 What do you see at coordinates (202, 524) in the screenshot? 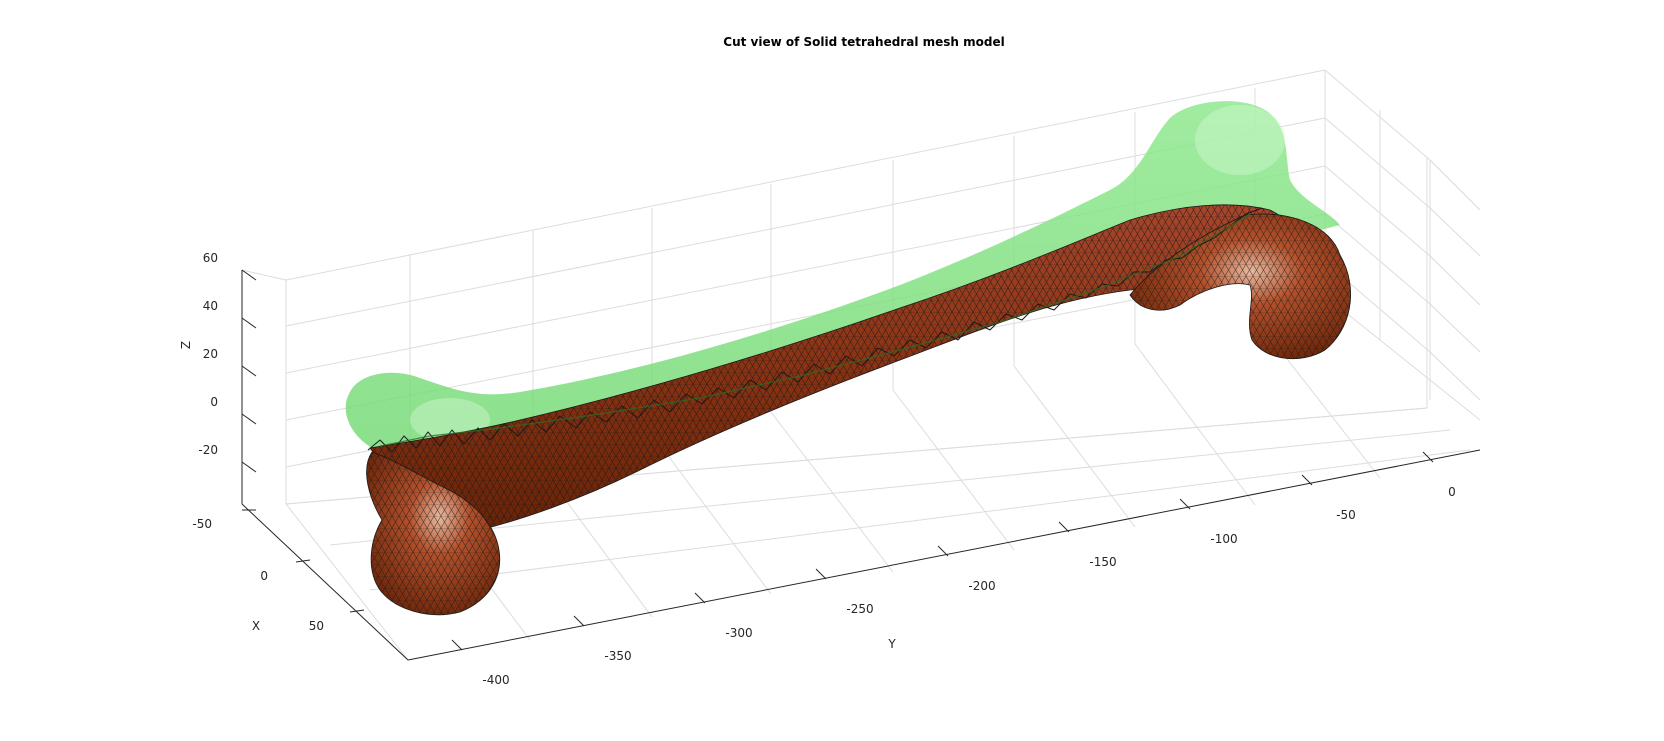
I see `x-tick: -50` at bounding box center [202, 524].